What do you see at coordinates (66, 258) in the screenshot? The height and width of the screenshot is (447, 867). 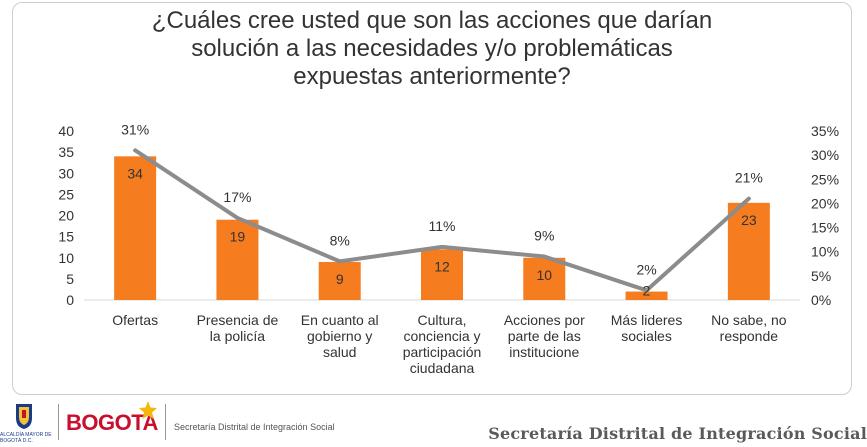 I see `left-axis-tick-label: 10` at bounding box center [66, 258].